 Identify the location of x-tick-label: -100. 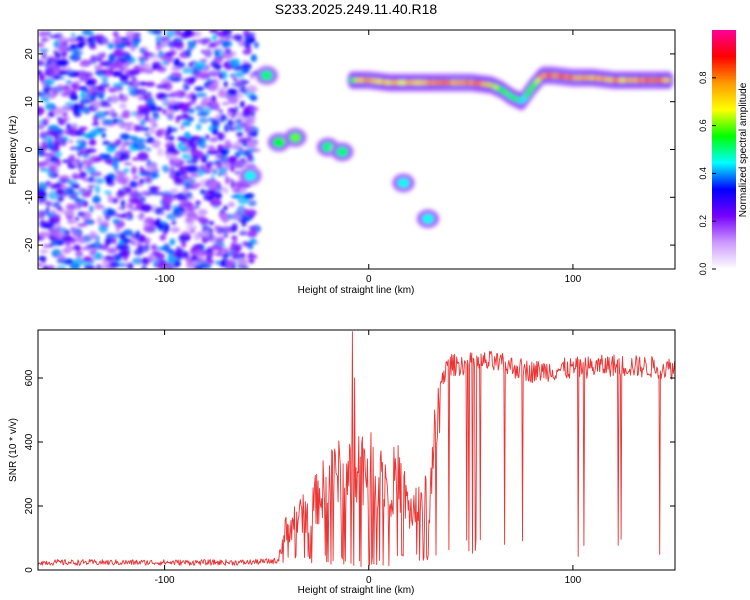
(165, 279).